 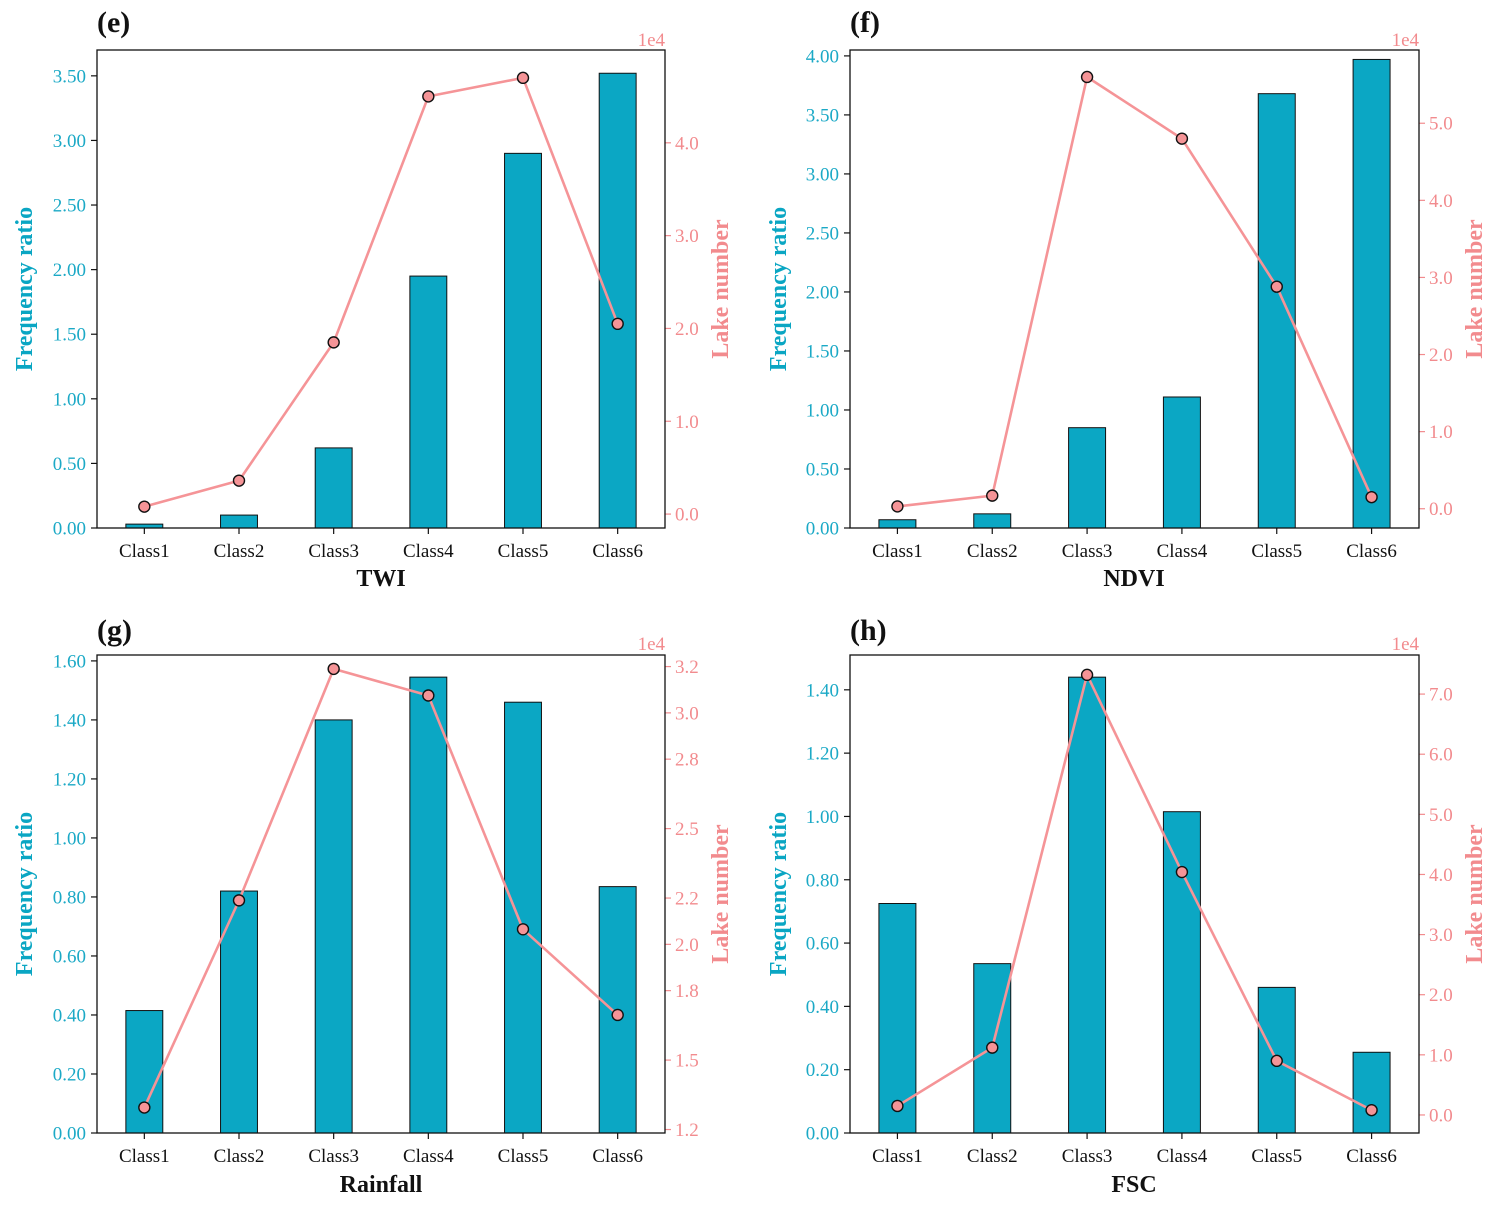 What do you see at coordinates (687, 991) in the screenshot?
I see `right-y-tick-label: 1.8` at bounding box center [687, 991].